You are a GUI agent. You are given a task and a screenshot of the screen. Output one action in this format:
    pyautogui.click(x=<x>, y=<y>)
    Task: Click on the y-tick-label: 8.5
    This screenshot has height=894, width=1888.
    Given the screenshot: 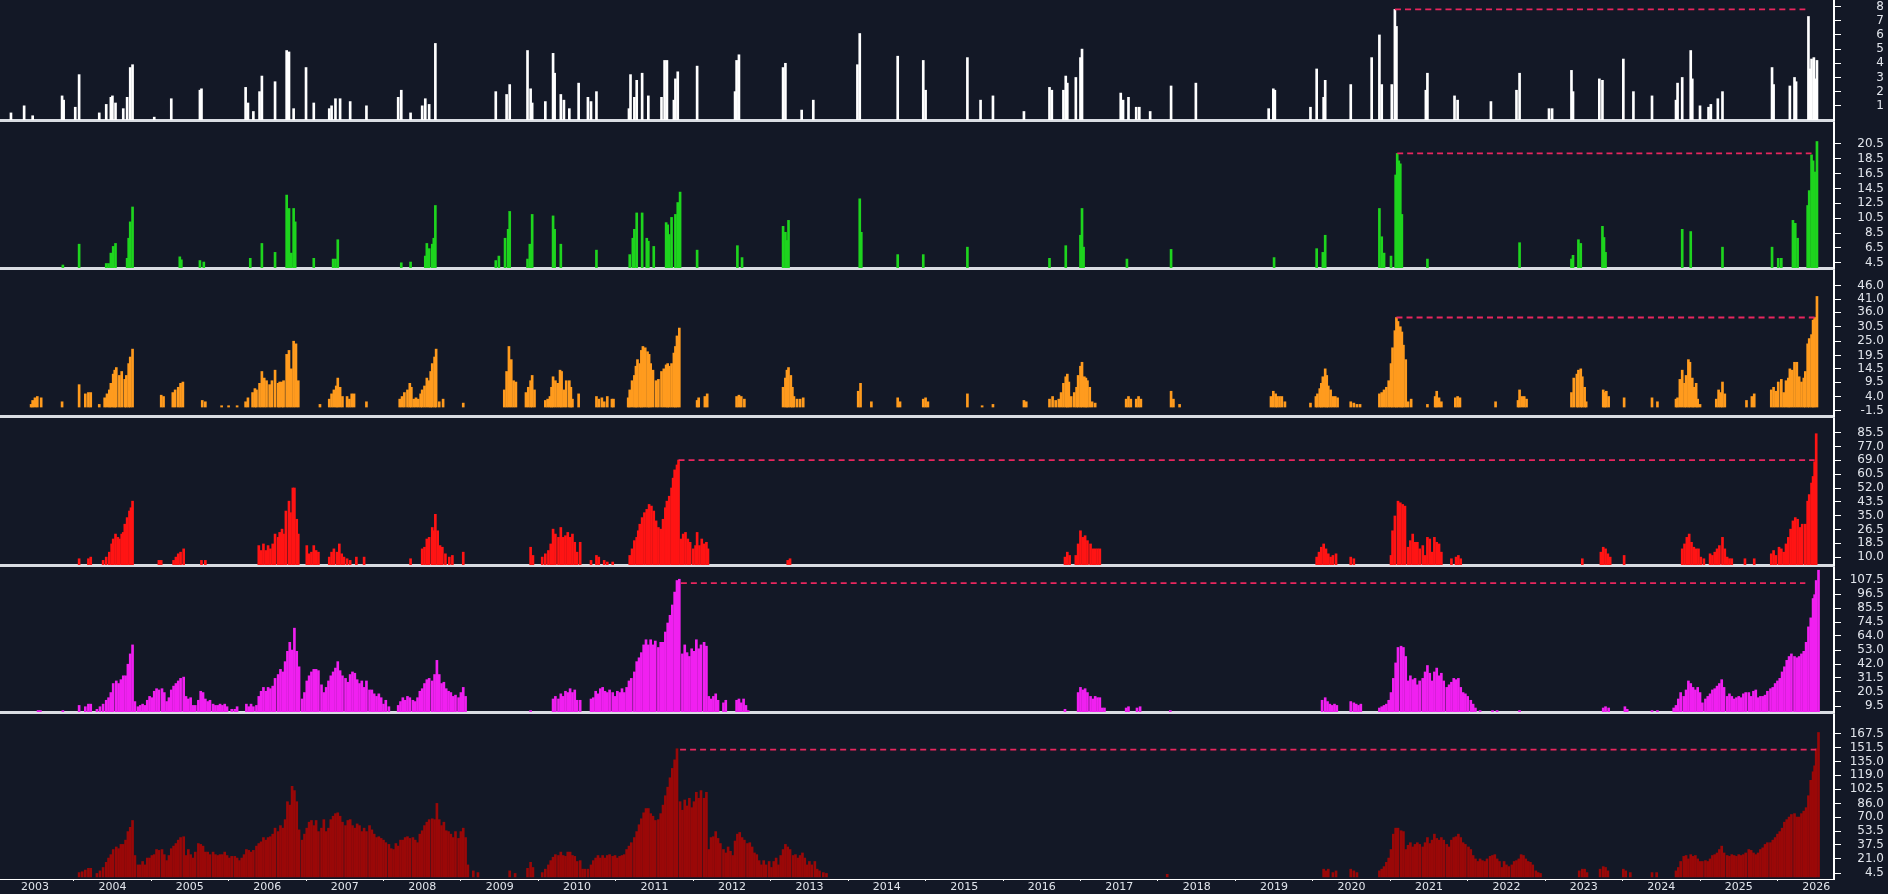 What is the action you would take?
    pyautogui.click(x=1874, y=232)
    